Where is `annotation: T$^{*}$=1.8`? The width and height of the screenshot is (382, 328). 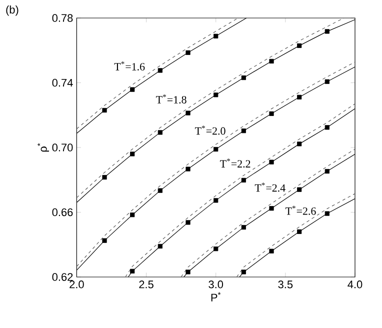
annotation: T$^{*}$=1.8 is located at coordinates (171, 99).